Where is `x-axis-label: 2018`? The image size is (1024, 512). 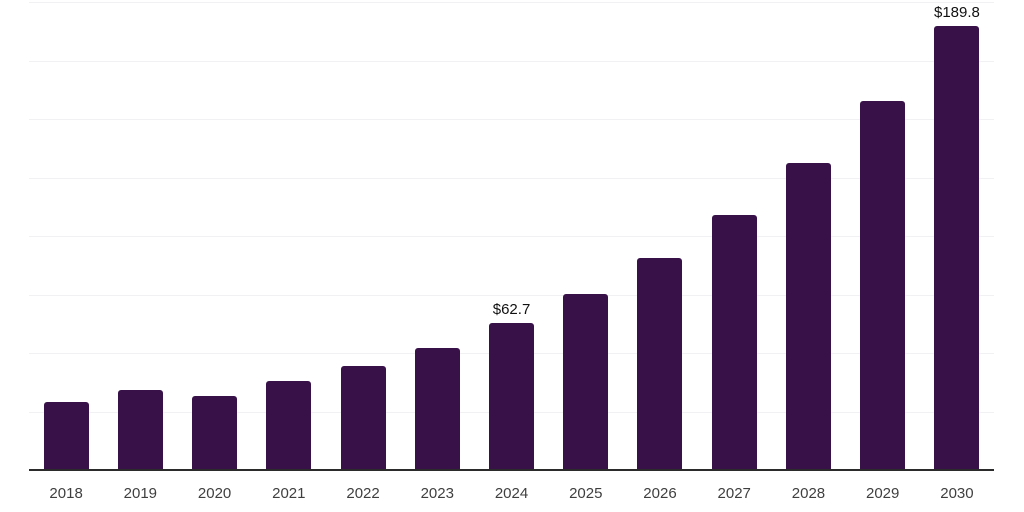 x-axis-label: 2018 is located at coordinates (66, 493).